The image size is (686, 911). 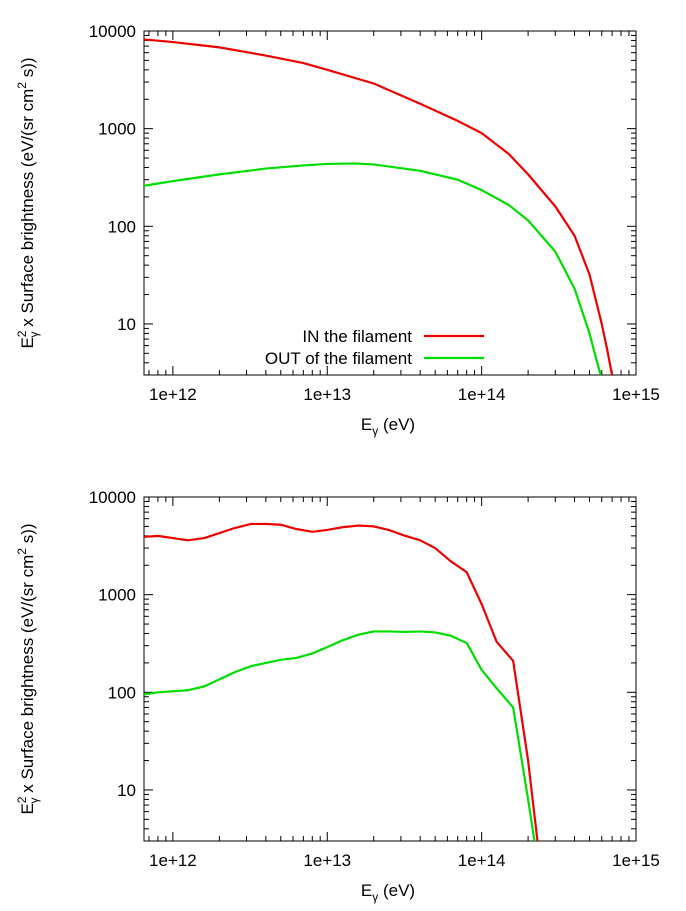 I want to click on legend-label: IN the filament, so click(x=357, y=336).